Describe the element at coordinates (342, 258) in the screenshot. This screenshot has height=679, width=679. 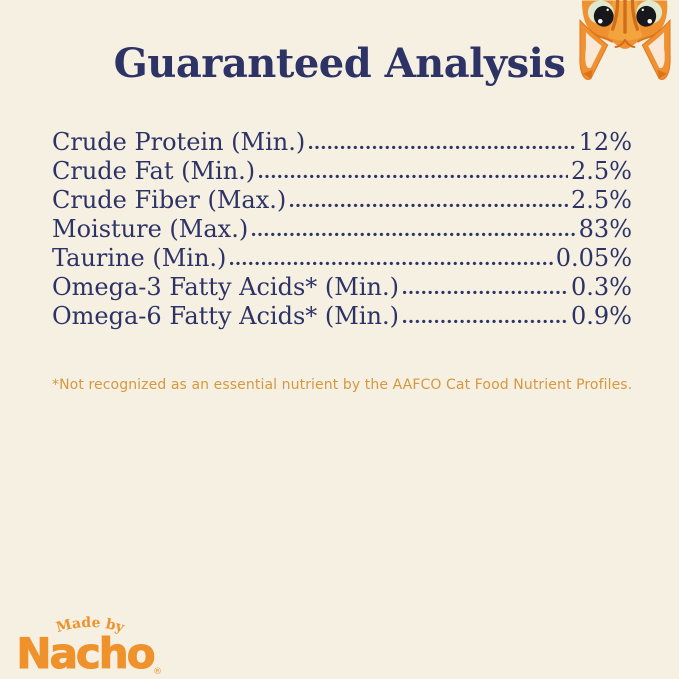
I see `analysis-row: Taurine (Min.) 0.05%` at that location.